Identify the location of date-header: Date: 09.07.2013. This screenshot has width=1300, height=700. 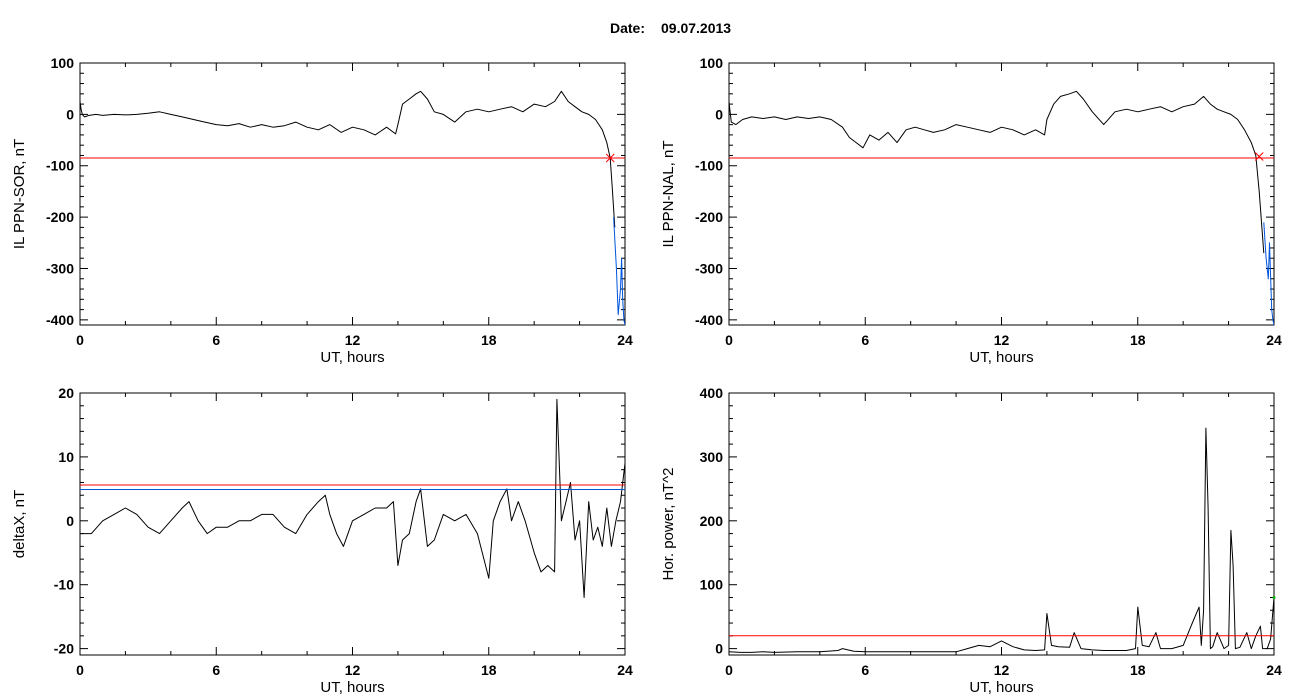
(670, 28).